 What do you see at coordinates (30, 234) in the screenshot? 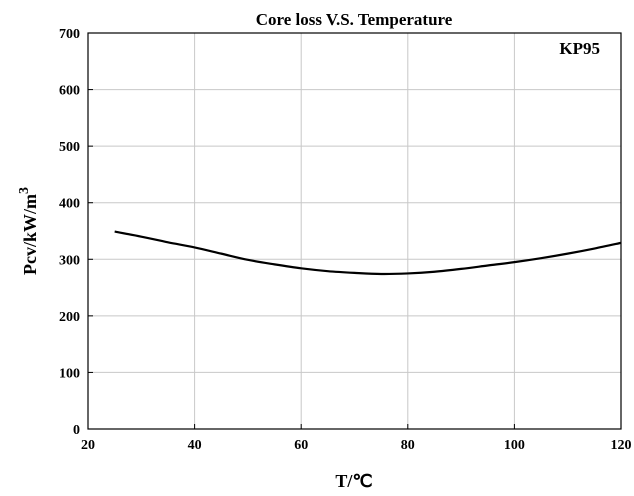
I see `y-axis-label: Pcv/kW/m` at bounding box center [30, 234].